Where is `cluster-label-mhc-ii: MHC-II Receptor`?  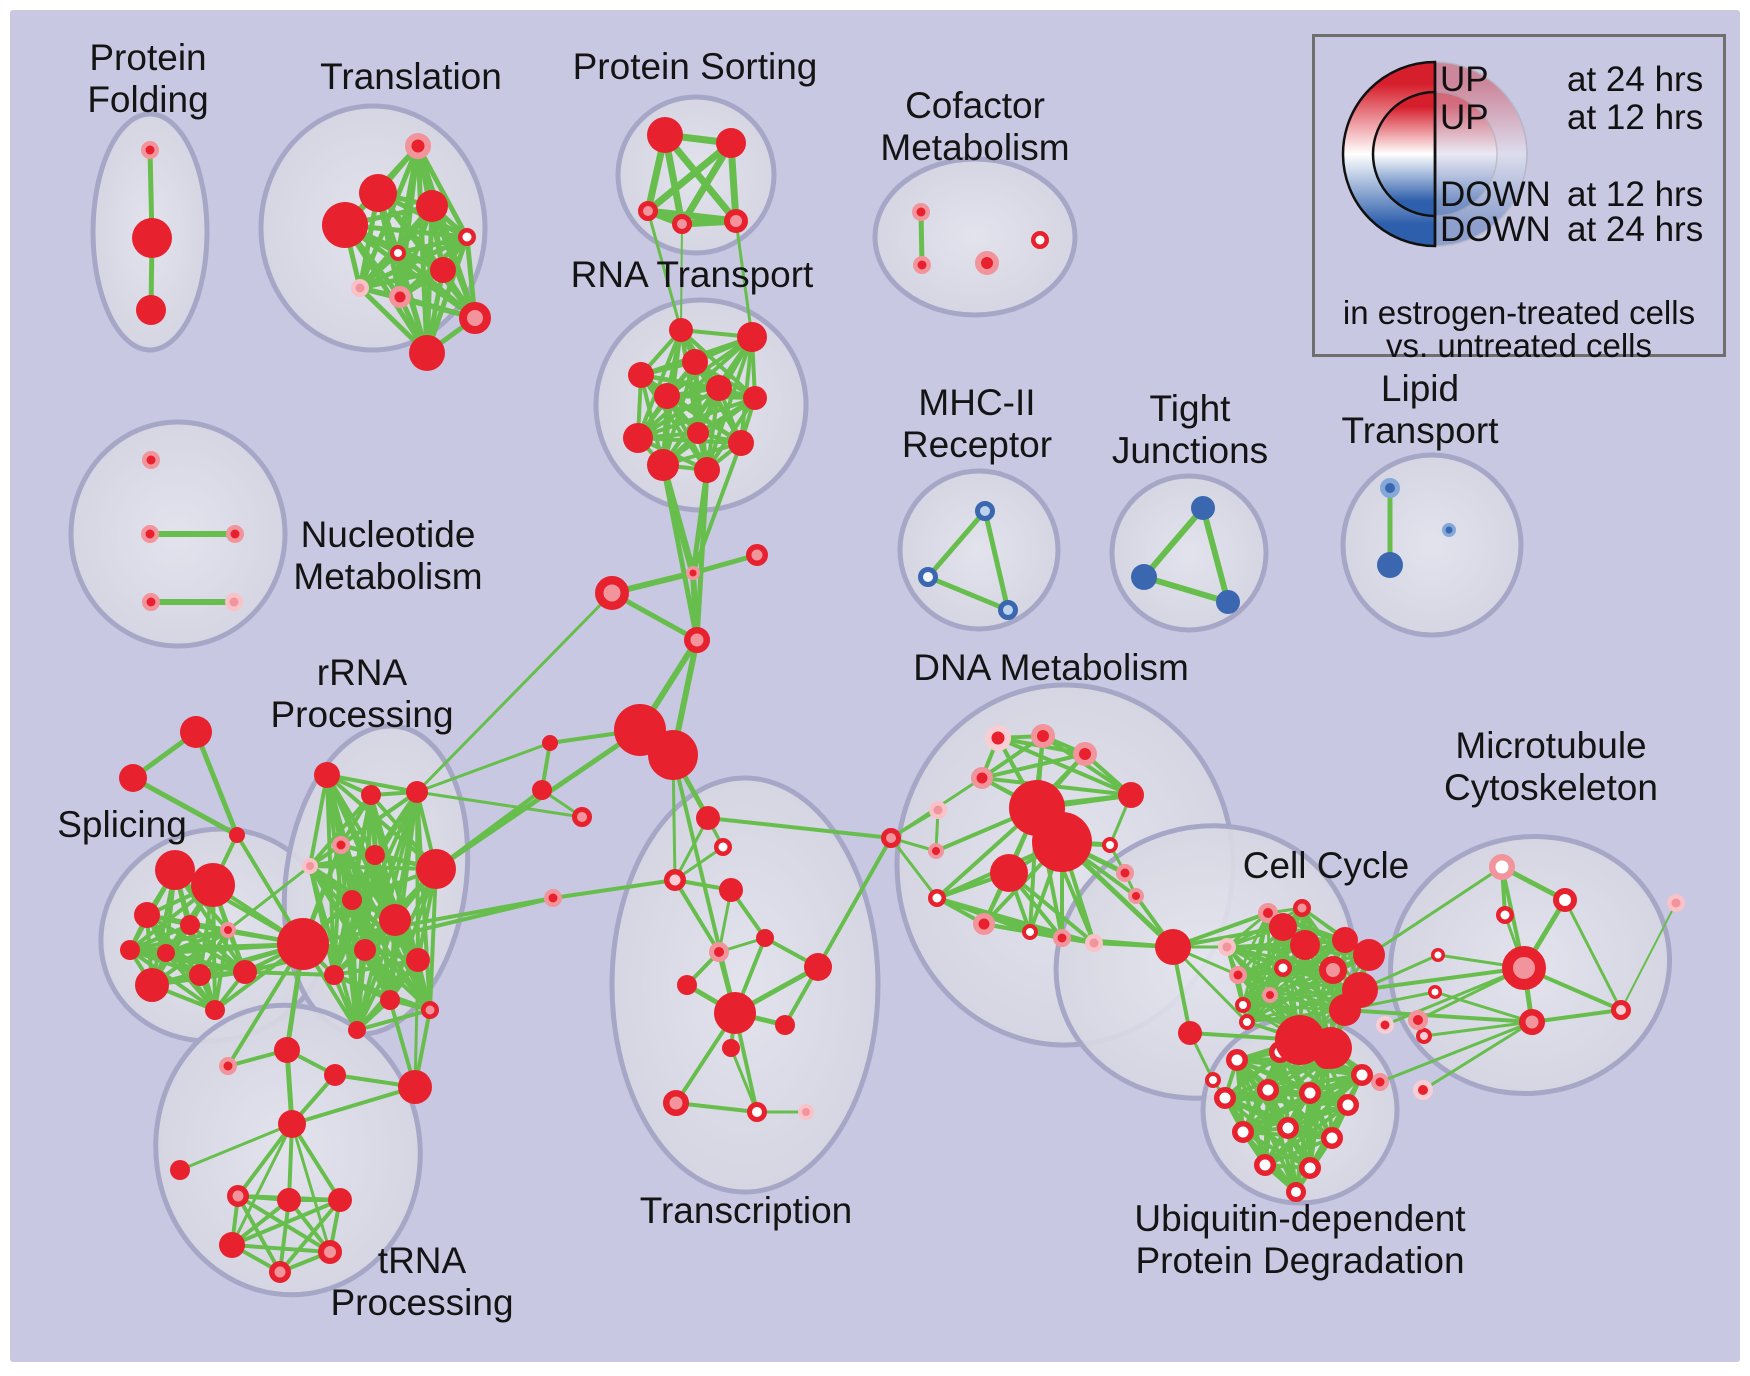 cluster-label-mhc-ii: MHC-II Receptor is located at coordinates (977, 423).